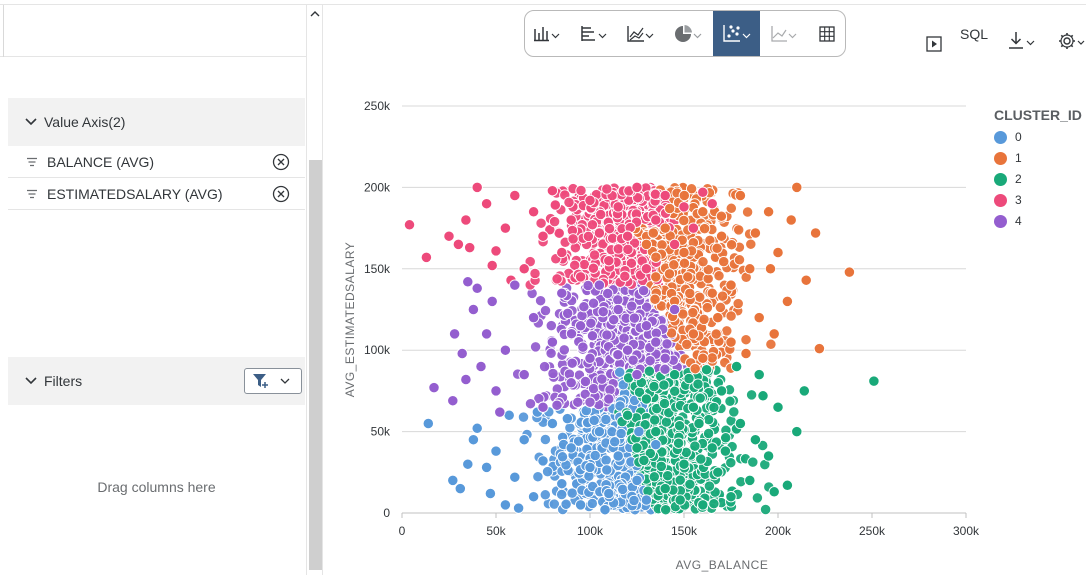 The height and width of the screenshot is (575, 1086). What do you see at coordinates (1023, 41) in the screenshot?
I see `download-icon` at bounding box center [1023, 41].